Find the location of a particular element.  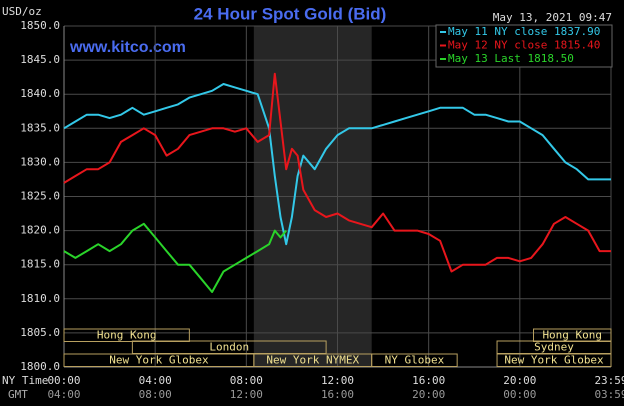

y-tick-label: 1805.0 is located at coordinates (40, 332).